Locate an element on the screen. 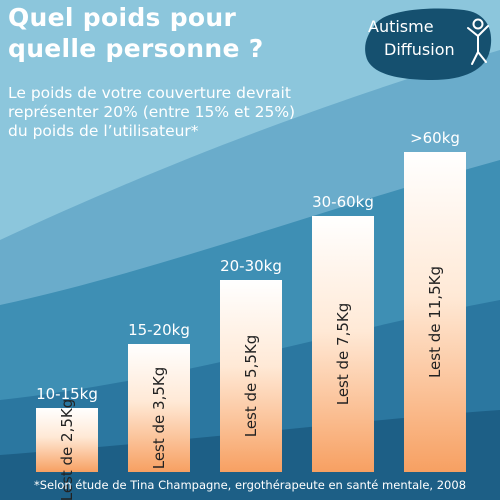  logo-text-line2: Diffusion is located at coordinates (419, 49).